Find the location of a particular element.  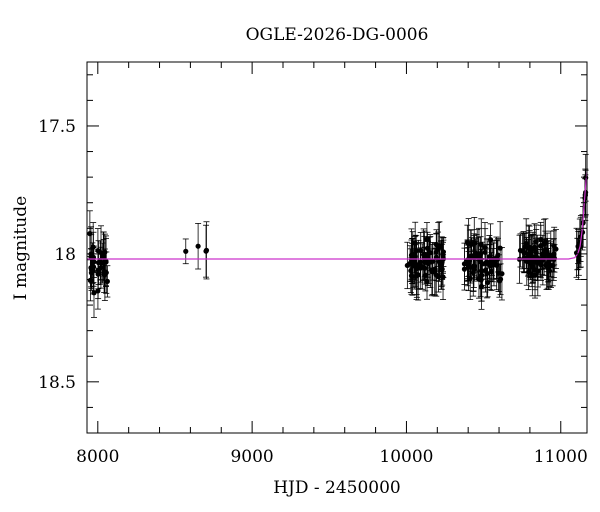

y-tick-label: 18 is located at coordinates (65, 255).